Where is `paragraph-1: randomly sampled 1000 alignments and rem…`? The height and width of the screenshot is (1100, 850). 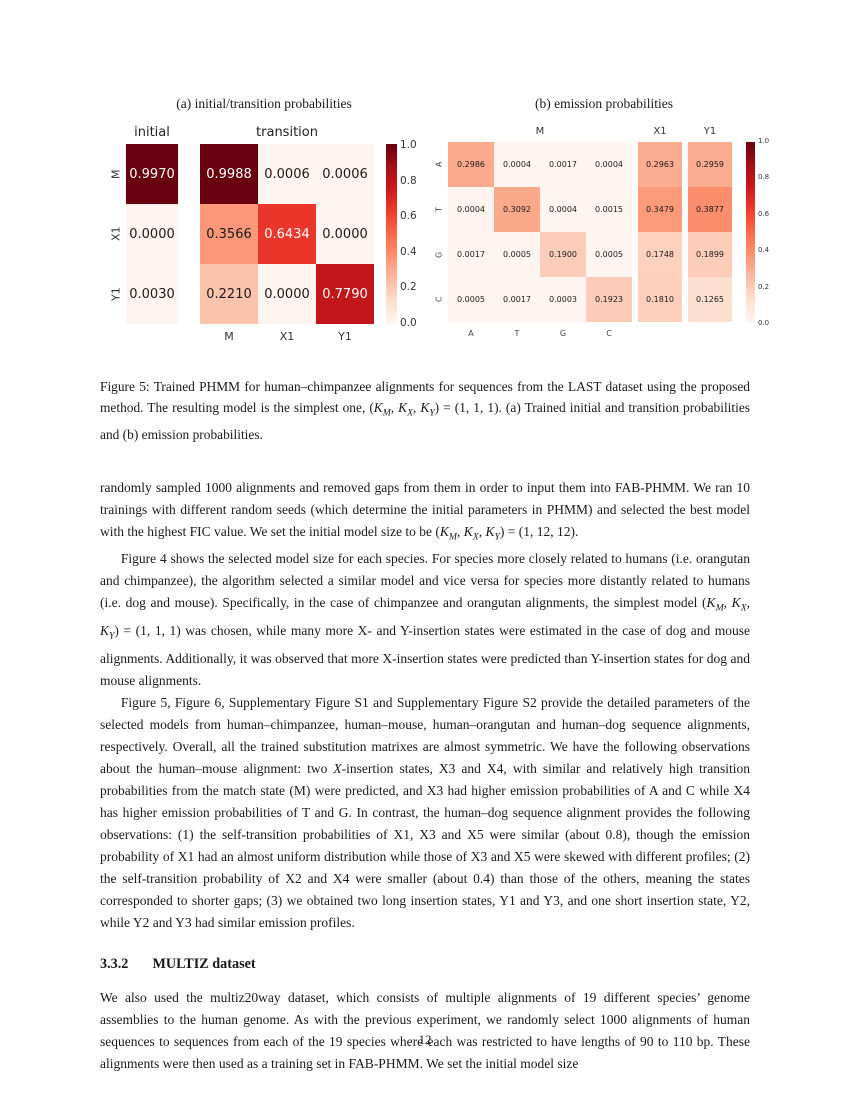 paragraph-1: randomly sampled 1000 alignments and rem… is located at coordinates (425, 511).